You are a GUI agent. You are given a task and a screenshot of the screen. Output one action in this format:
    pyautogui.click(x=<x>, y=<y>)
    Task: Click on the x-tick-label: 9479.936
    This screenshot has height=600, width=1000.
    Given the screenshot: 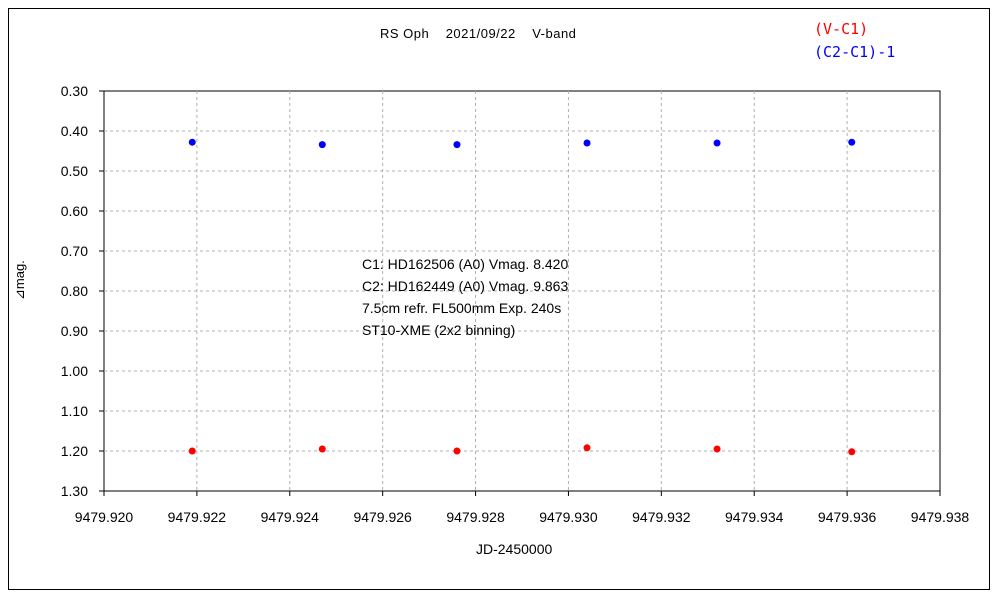 What is the action you would take?
    pyautogui.click(x=847, y=517)
    